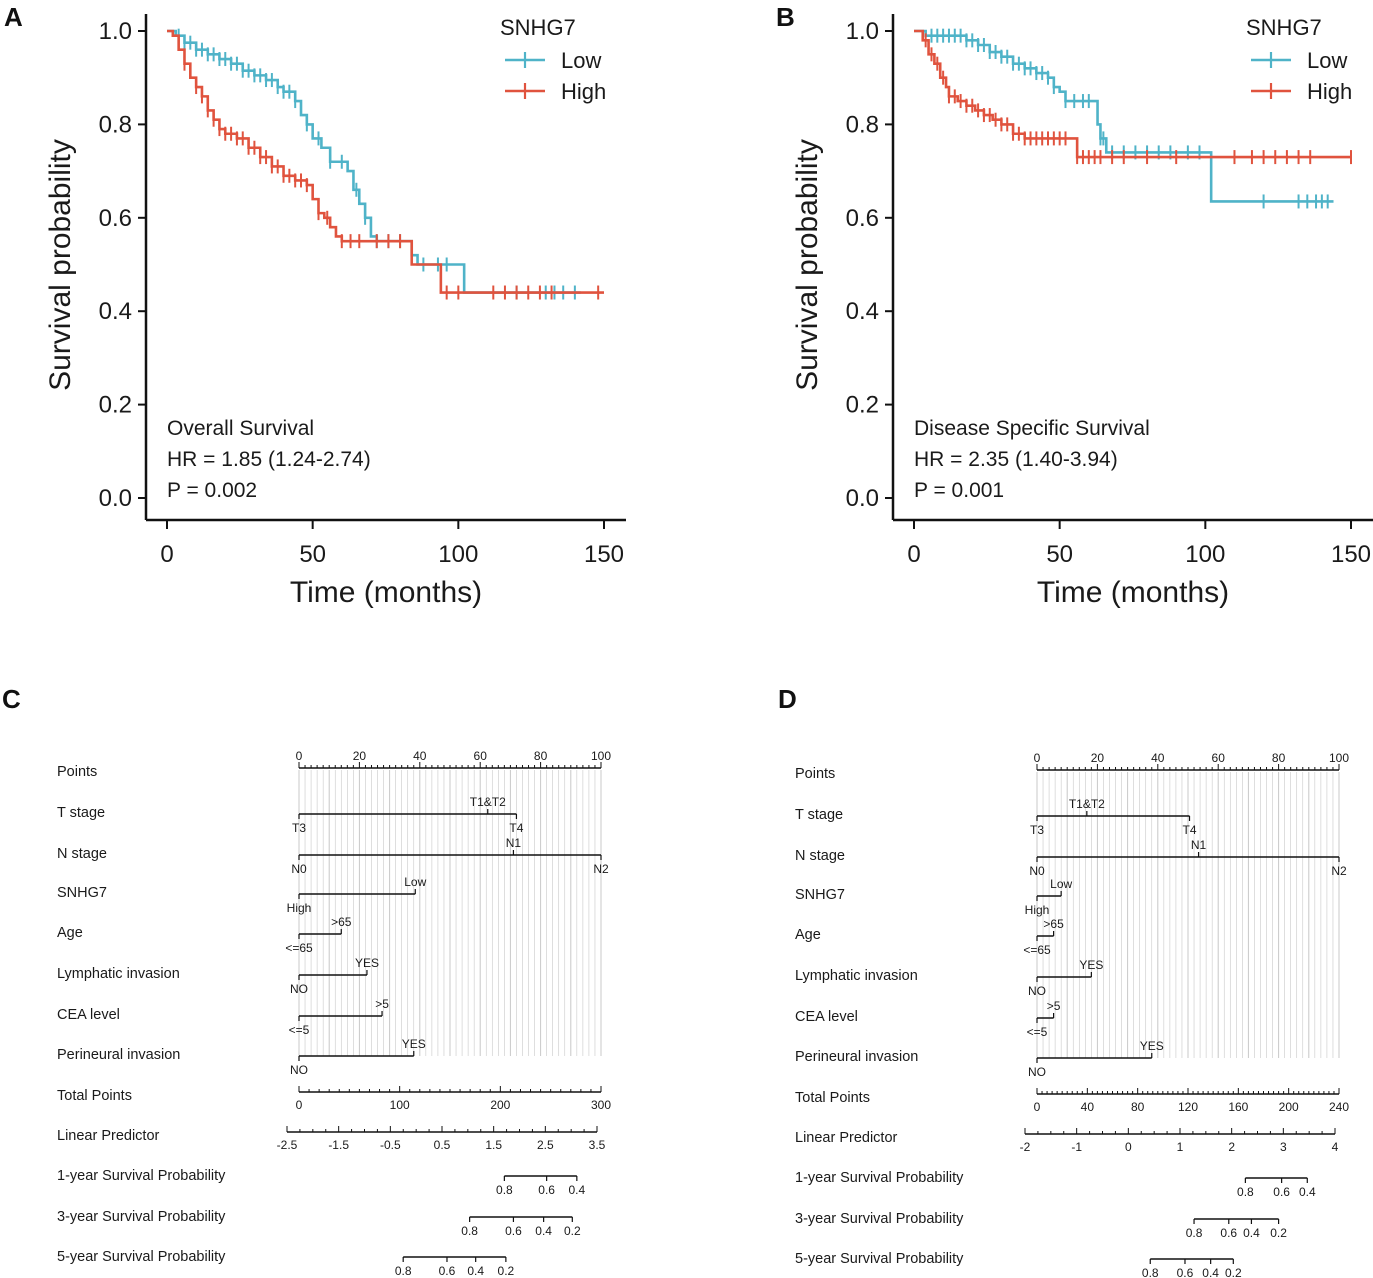 This screenshot has width=1373, height=1278. Describe the element at coordinates (488, 802) in the screenshot. I see `level-label: T1&T2` at that location.